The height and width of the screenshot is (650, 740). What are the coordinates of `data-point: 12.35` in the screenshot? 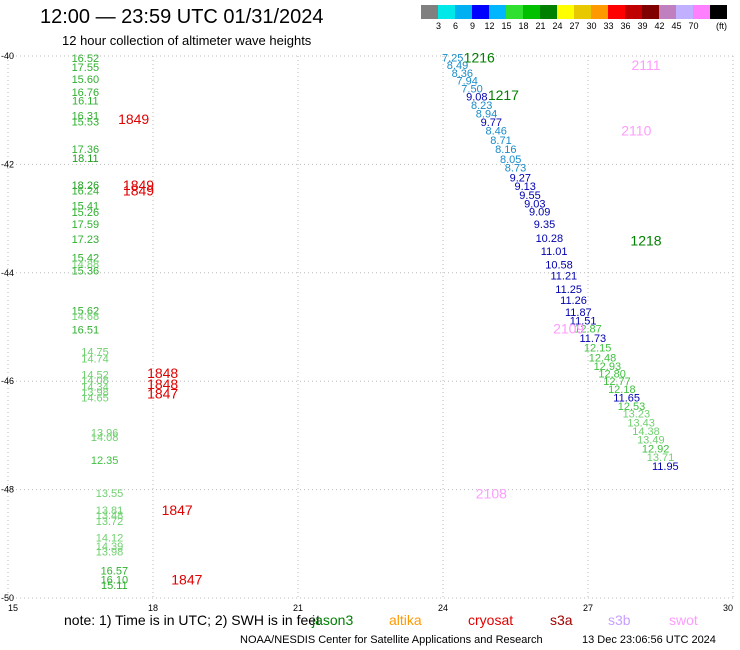 It's located at (105, 461).